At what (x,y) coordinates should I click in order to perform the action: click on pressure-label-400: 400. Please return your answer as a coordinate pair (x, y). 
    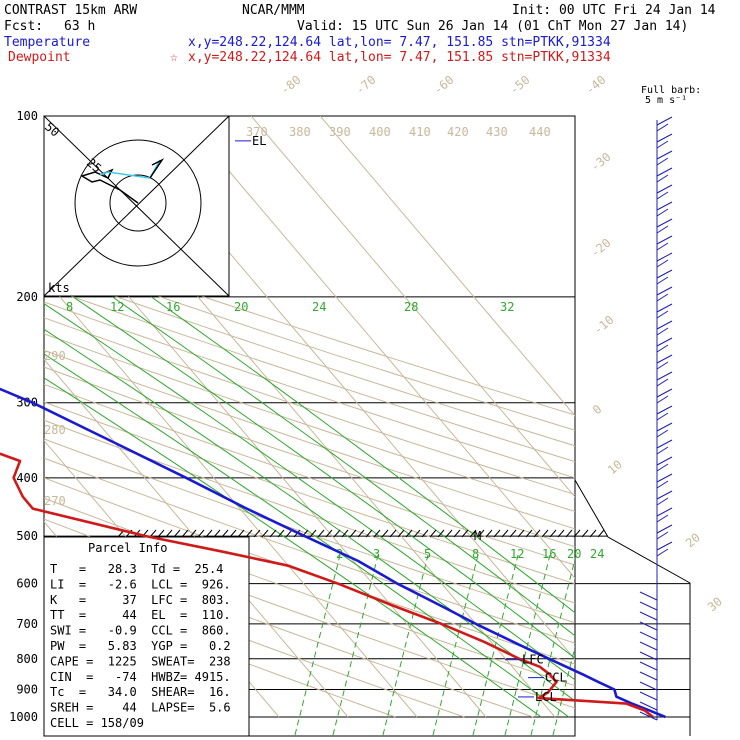
    Looking at the image, I should click on (27, 478).